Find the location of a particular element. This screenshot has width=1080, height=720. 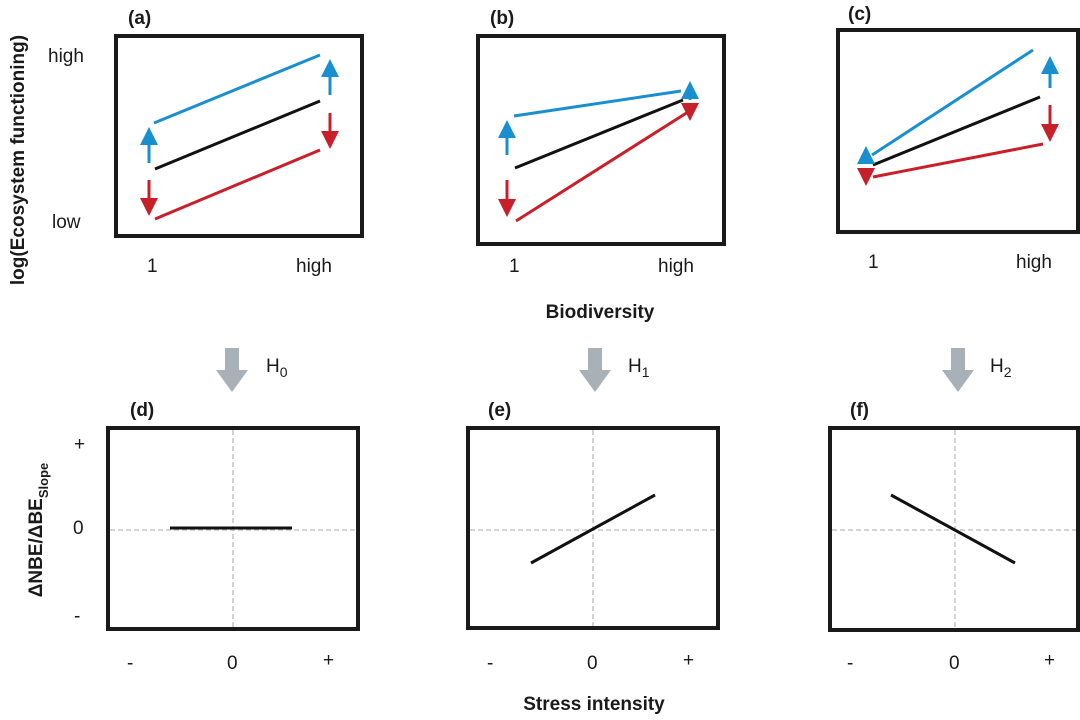

panel-e: (e) - 0 + is located at coordinates (593, 537).